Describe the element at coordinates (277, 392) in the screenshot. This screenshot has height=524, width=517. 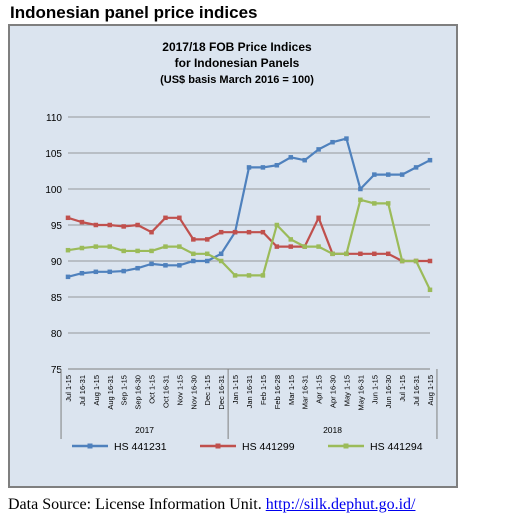
I see `x-tick-label: Feb 16-28` at that location.